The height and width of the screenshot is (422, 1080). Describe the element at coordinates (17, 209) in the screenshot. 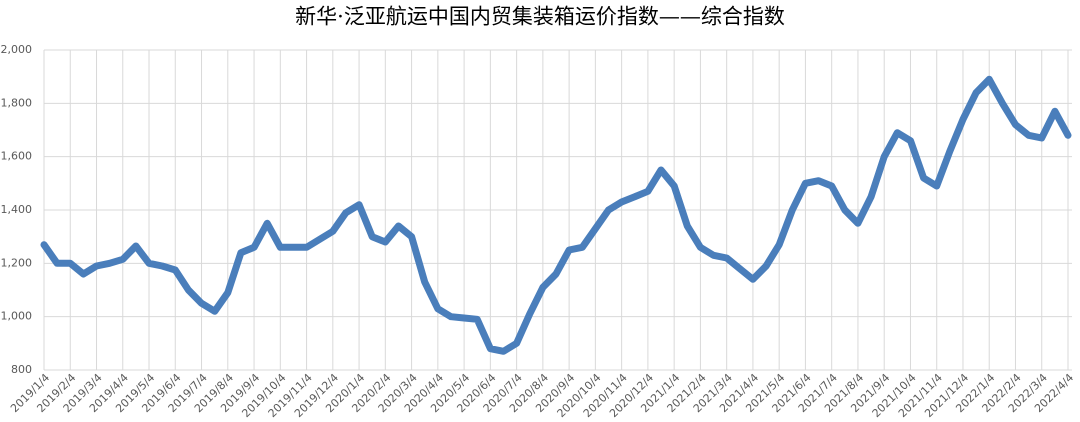

I see `y-tick-label: 1,400` at that location.